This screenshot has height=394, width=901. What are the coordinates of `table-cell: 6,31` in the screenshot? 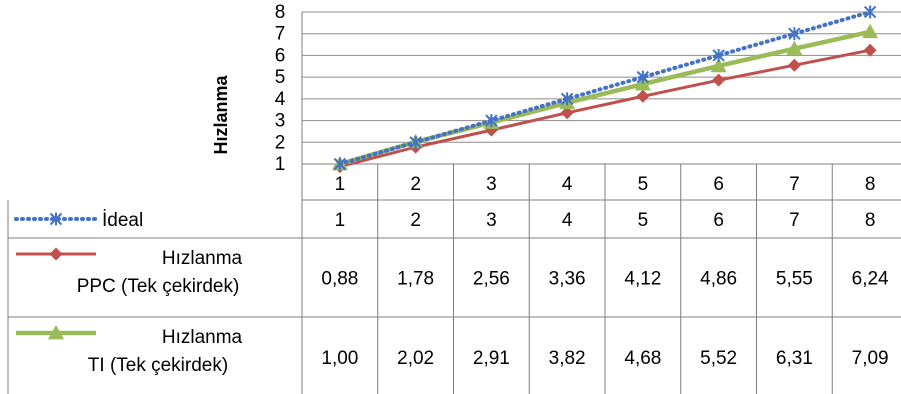 It's located at (794, 358).